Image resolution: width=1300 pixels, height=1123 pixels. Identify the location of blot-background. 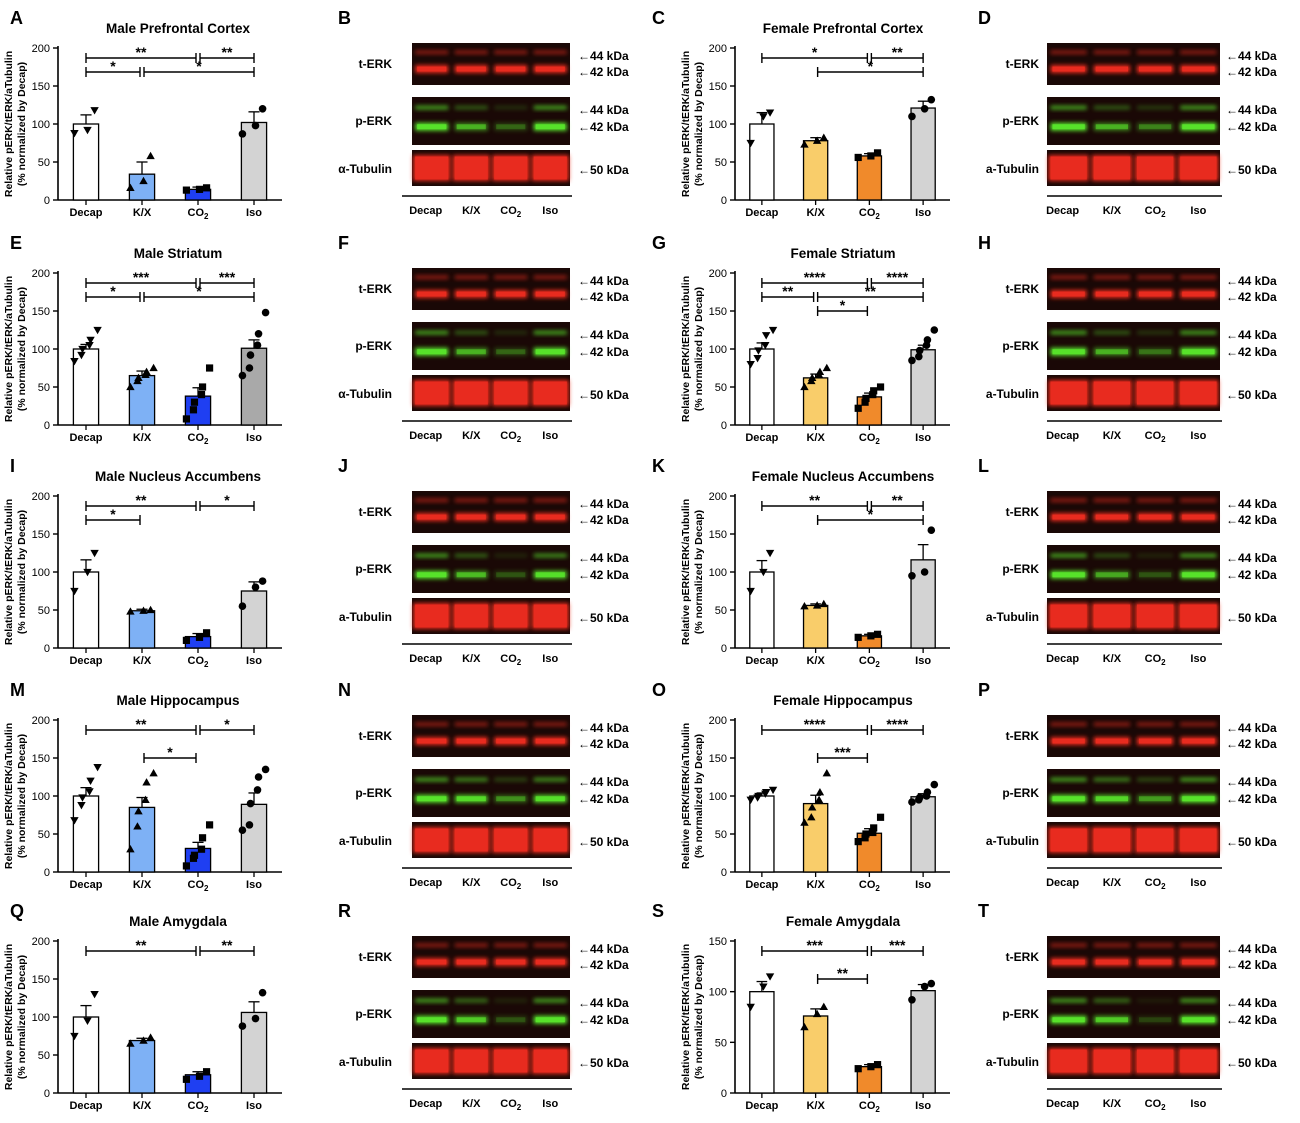
(491, 569).